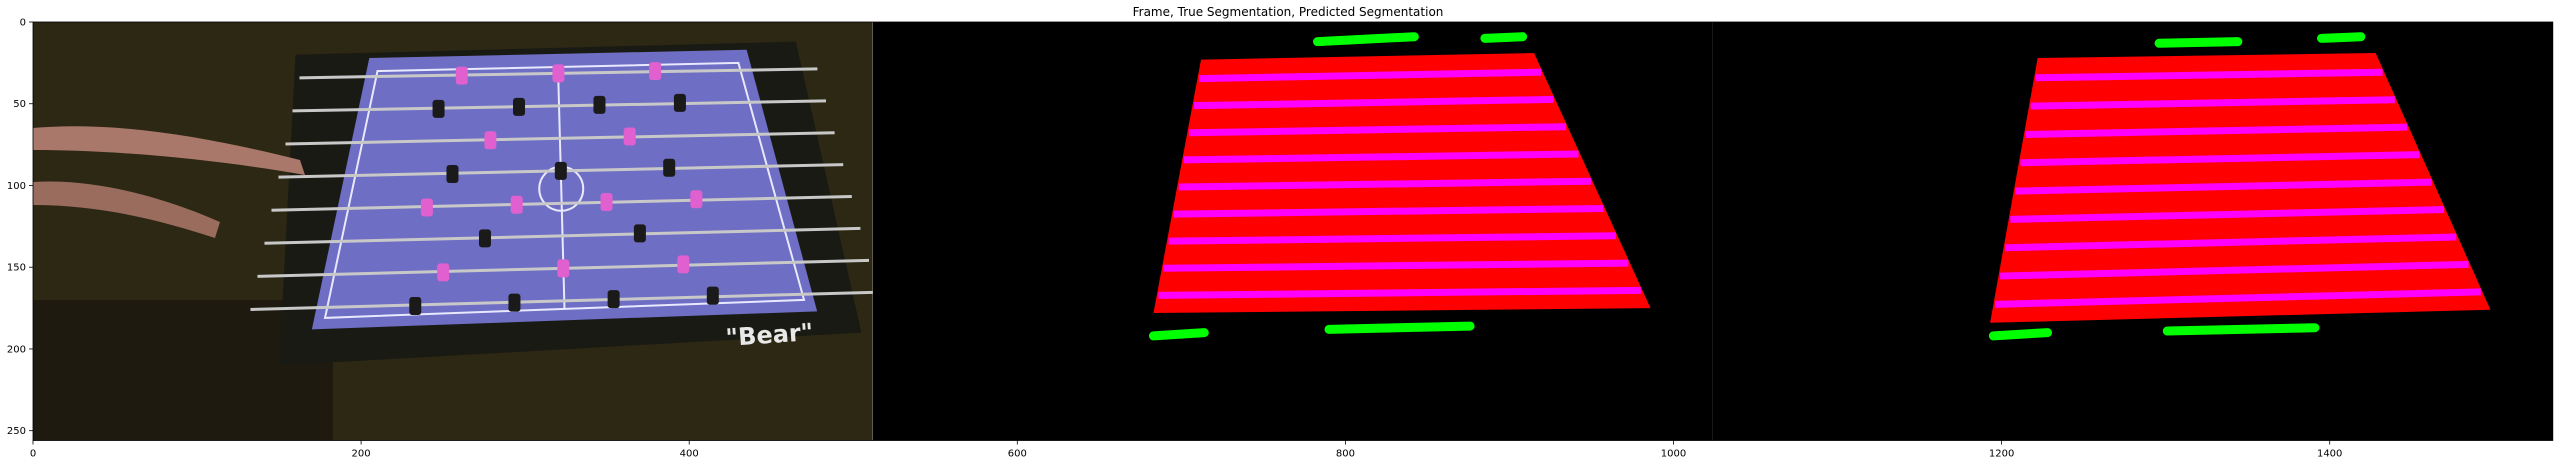 The image size is (2554, 465). I want to click on y-tick-label: 150, so click(16, 268).